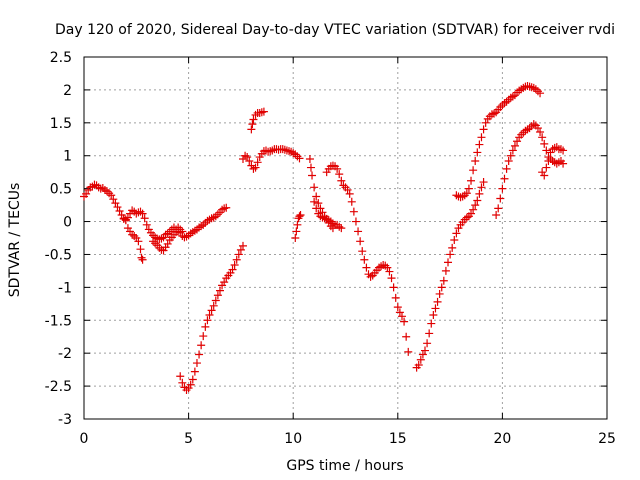 This screenshot has height=480, width=640. What do you see at coordinates (293, 439) in the screenshot?
I see `x-tick-label: 10` at bounding box center [293, 439].